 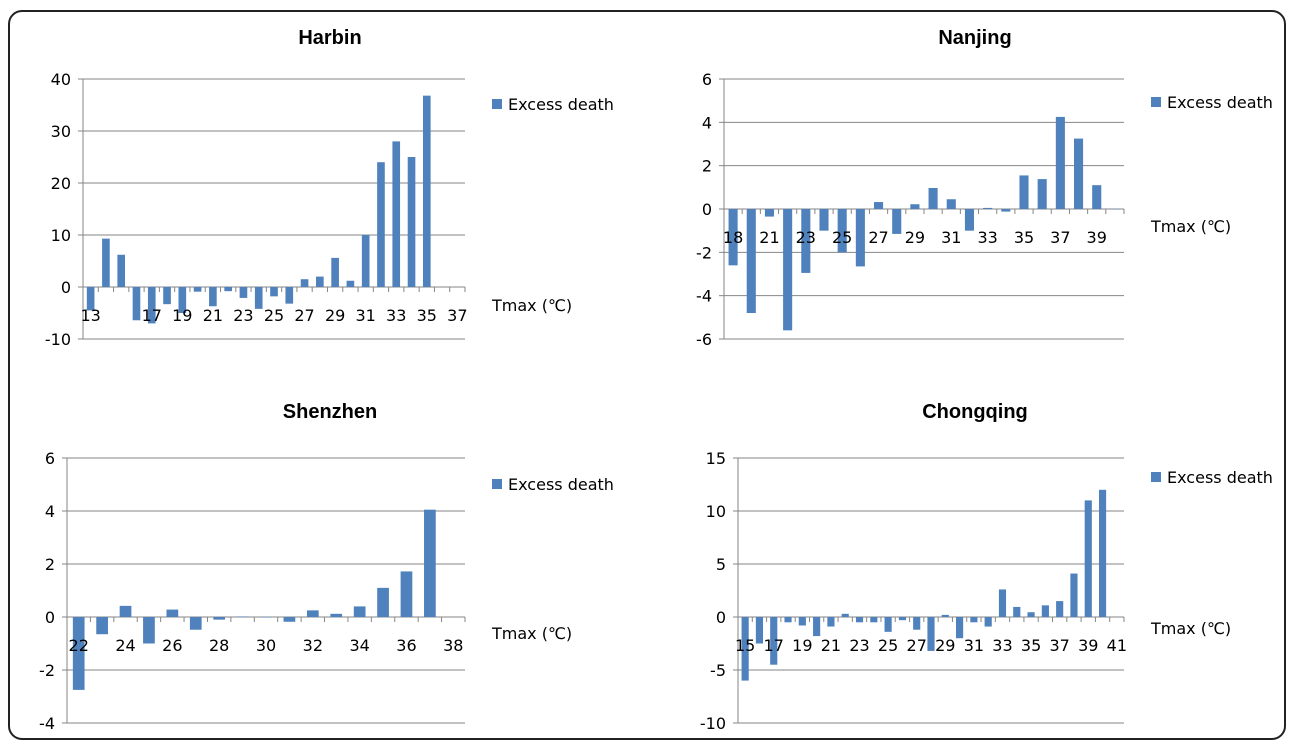 What do you see at coordinates (453, 645) in the screenshot?
I see `x-tick-label: 38` at bounding box center [453, 645].